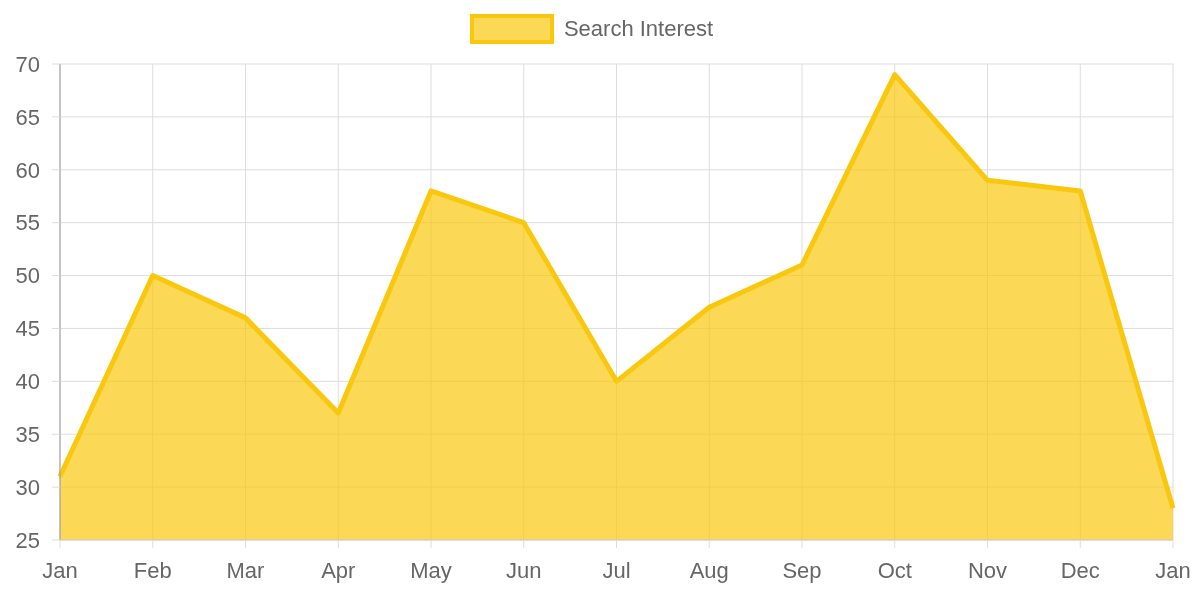 This screenshot has width=1200, height=600. Describe the element at coordinates (894, 570) in the screenshot. I see `x-tick-label: Oct` at that location.